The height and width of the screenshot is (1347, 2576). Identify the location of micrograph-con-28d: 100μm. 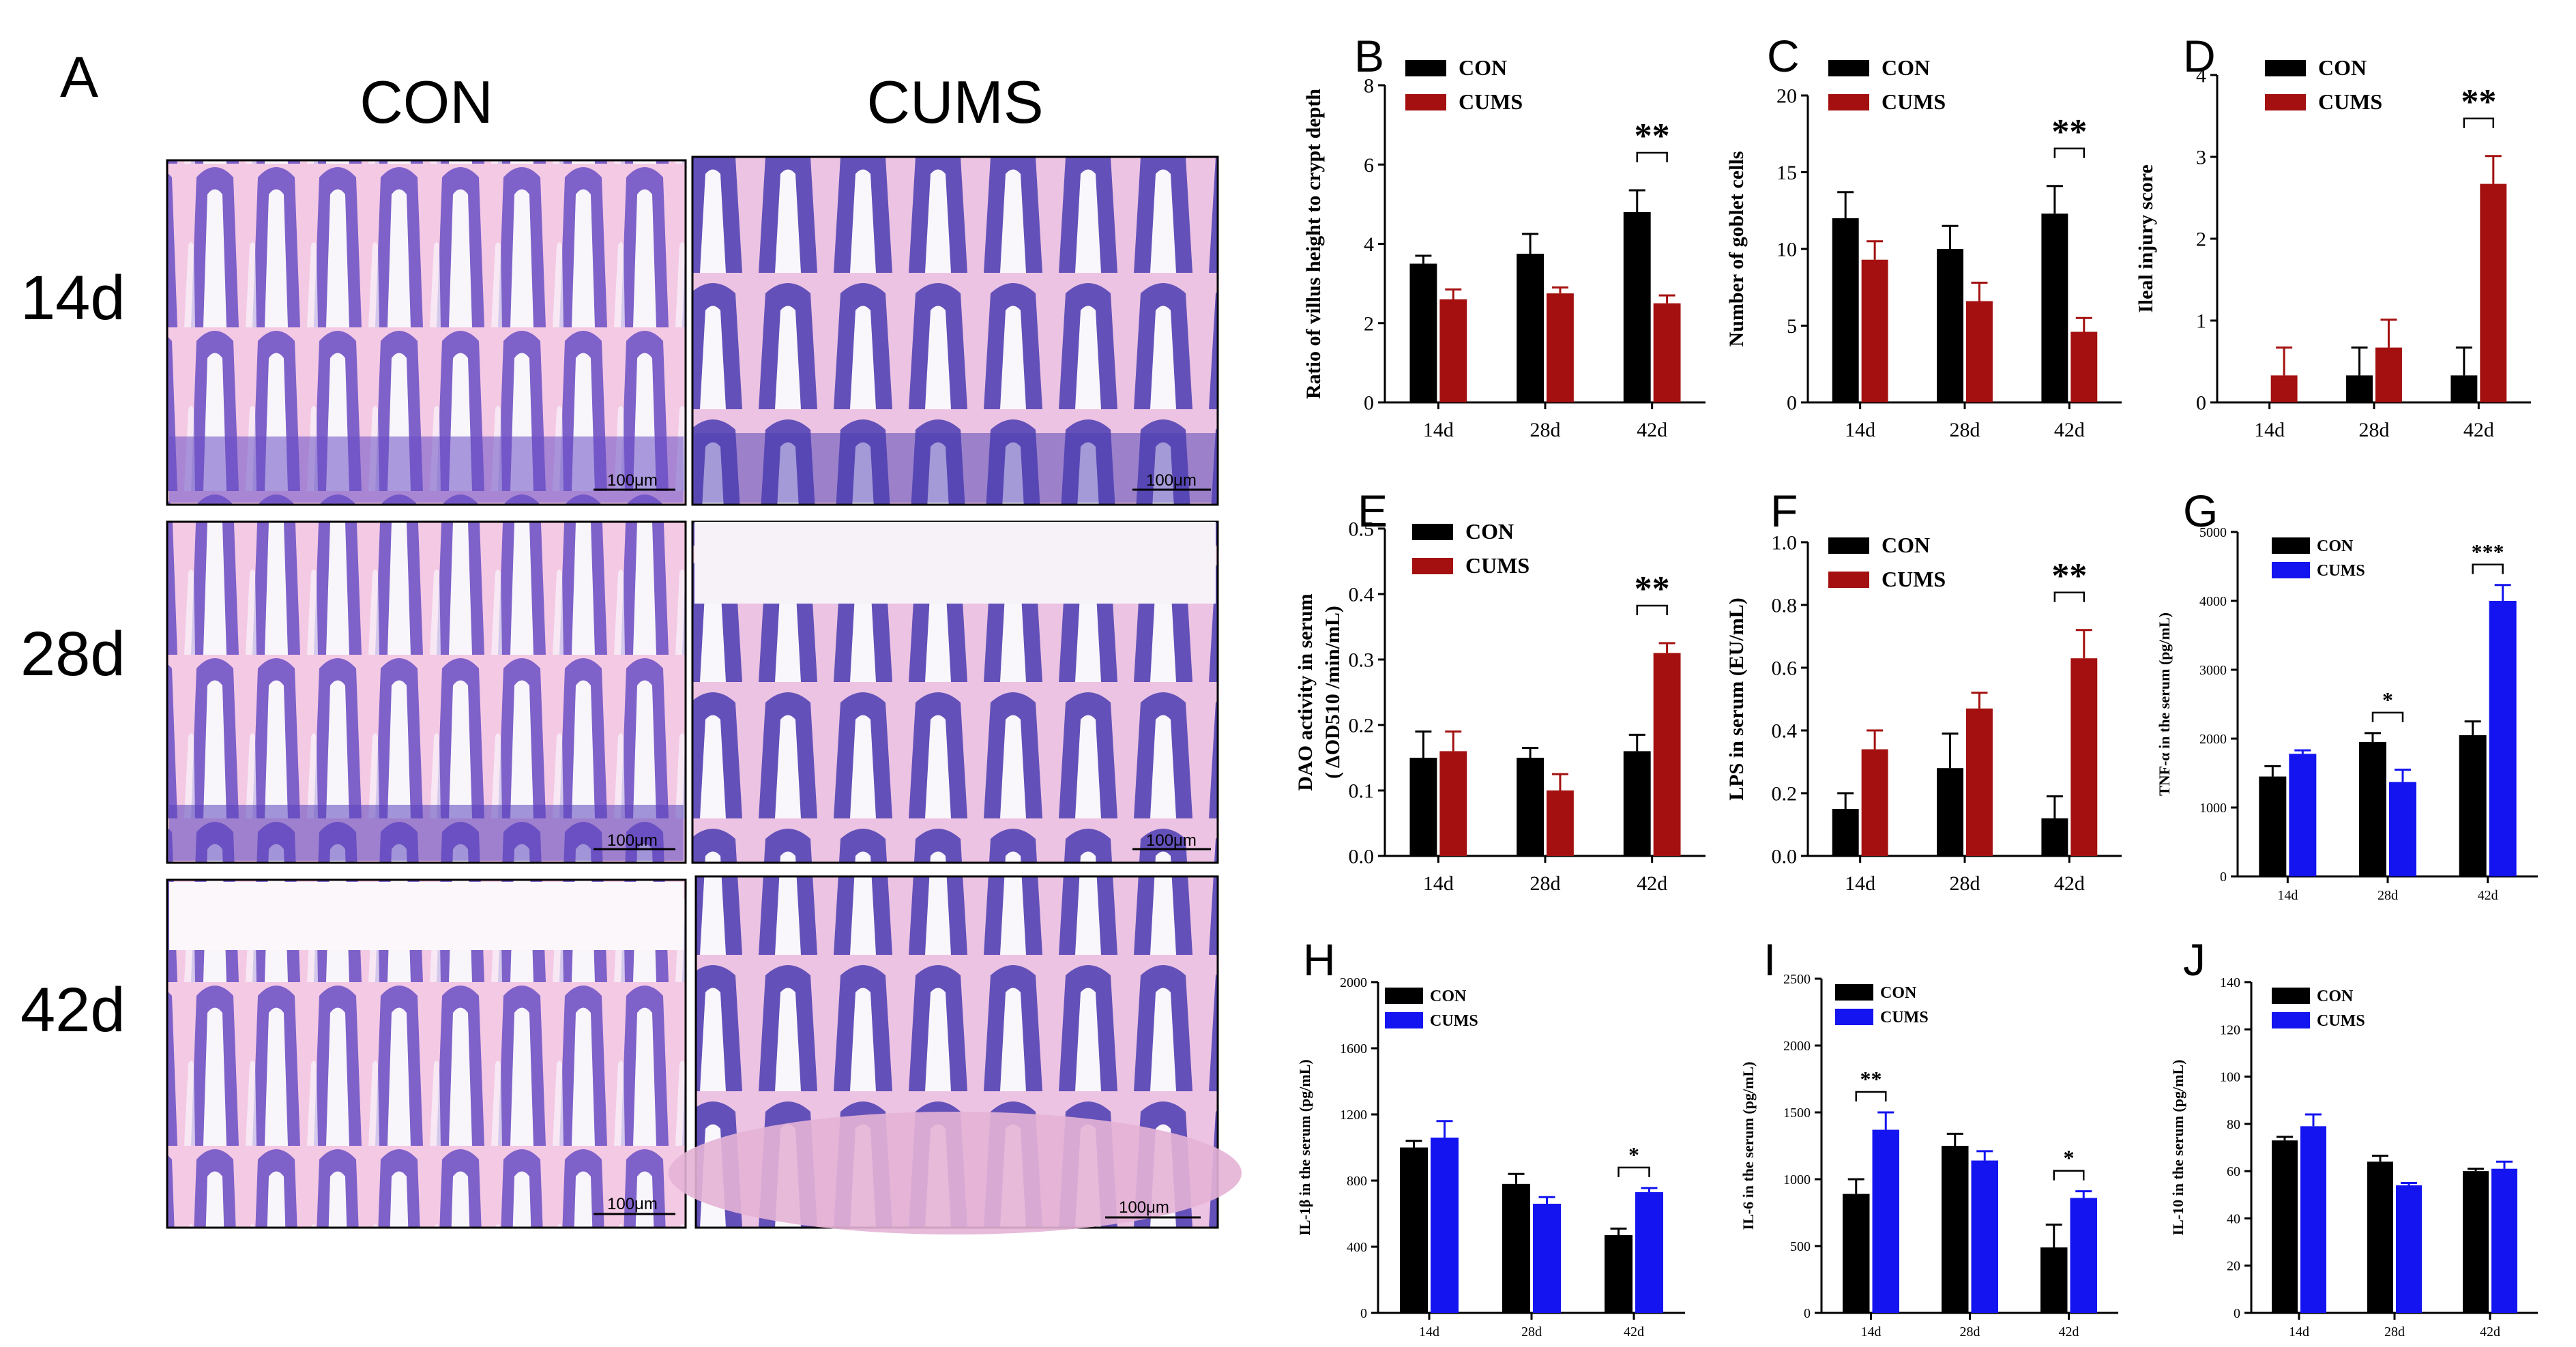
(426, 692).